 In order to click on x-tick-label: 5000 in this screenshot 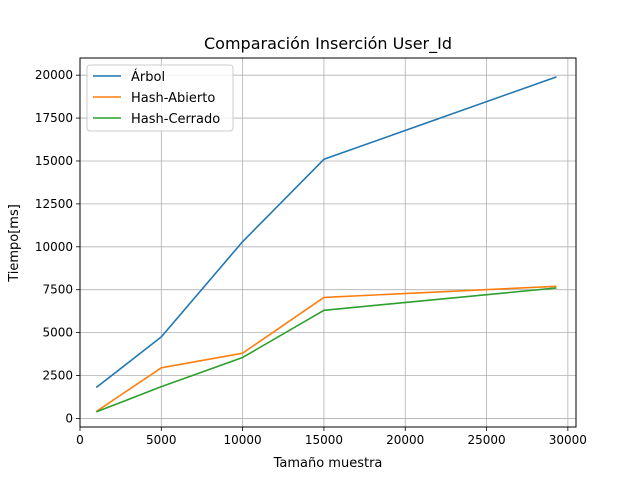, I will do `click(161, 440)`.